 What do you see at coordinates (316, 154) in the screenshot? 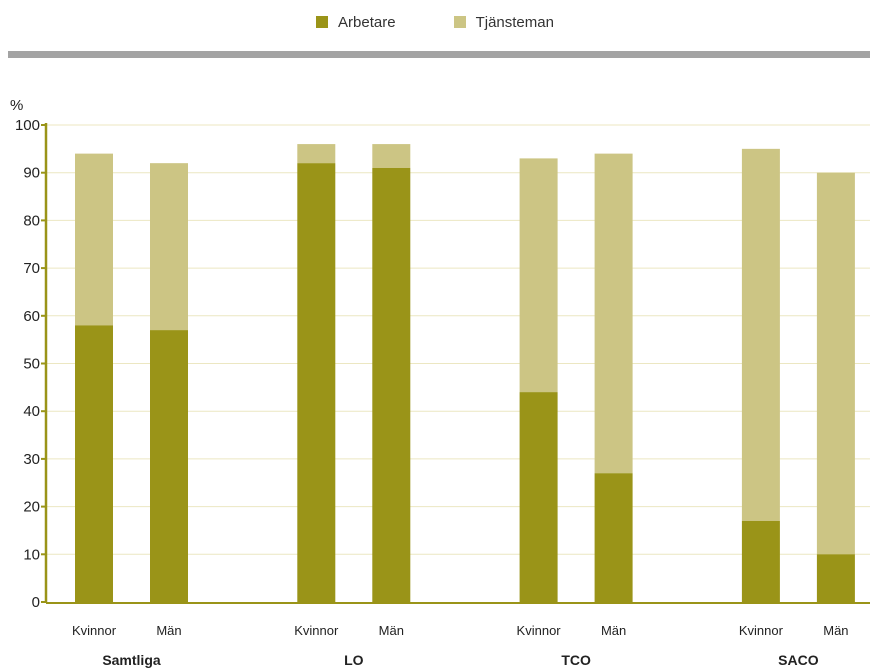
I see `bar-tjansteman-lo-kvinnor` at bounding box center [316, 154].